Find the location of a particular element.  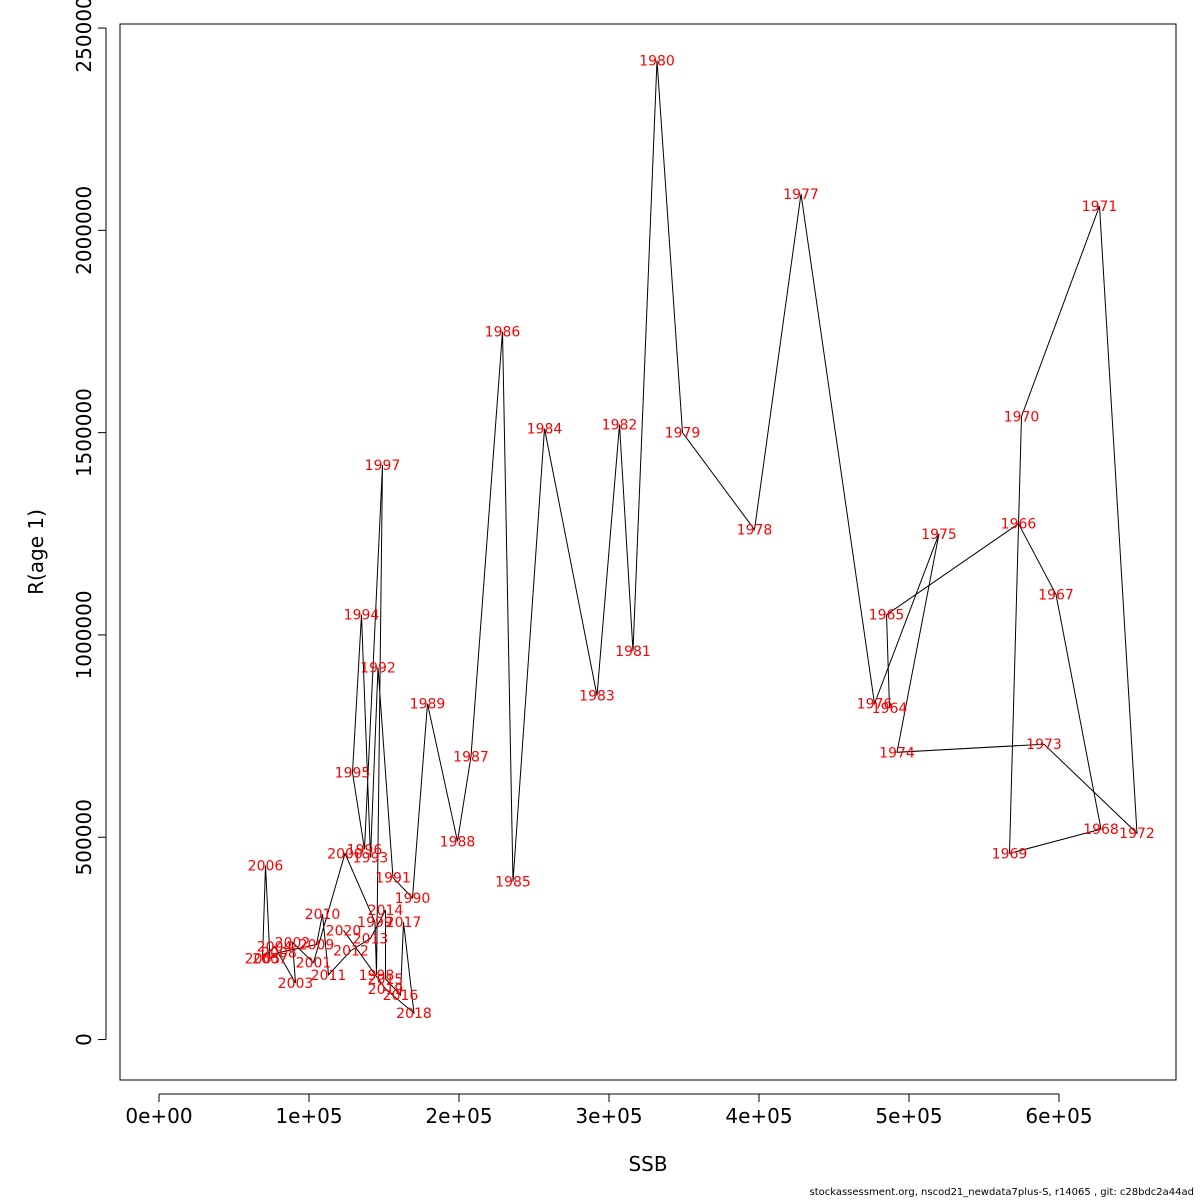

x-axis-title: SSB is located at coordinates (647, 1164).